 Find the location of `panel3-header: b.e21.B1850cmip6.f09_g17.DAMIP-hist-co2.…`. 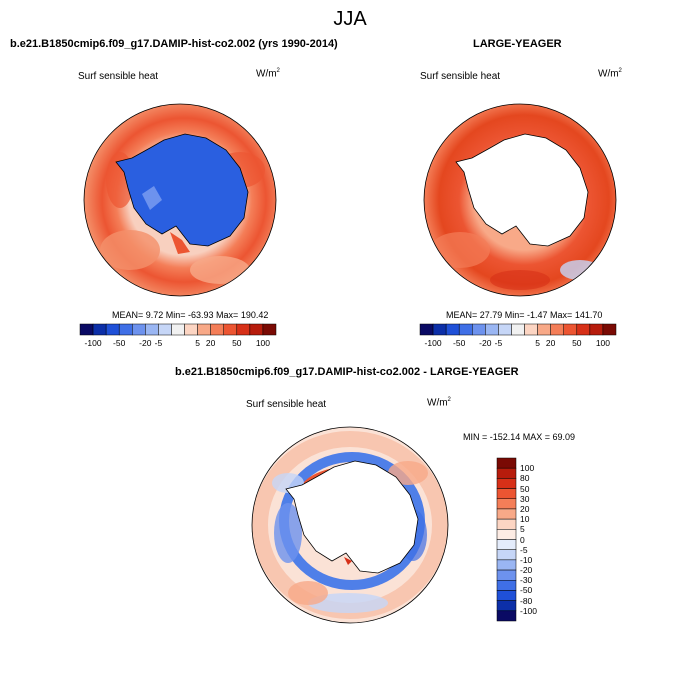

panel3-header: b.e21.B1850cmip6.f09_g17.DAMIP-hist-co2.… is located at coordinates (347, 372).